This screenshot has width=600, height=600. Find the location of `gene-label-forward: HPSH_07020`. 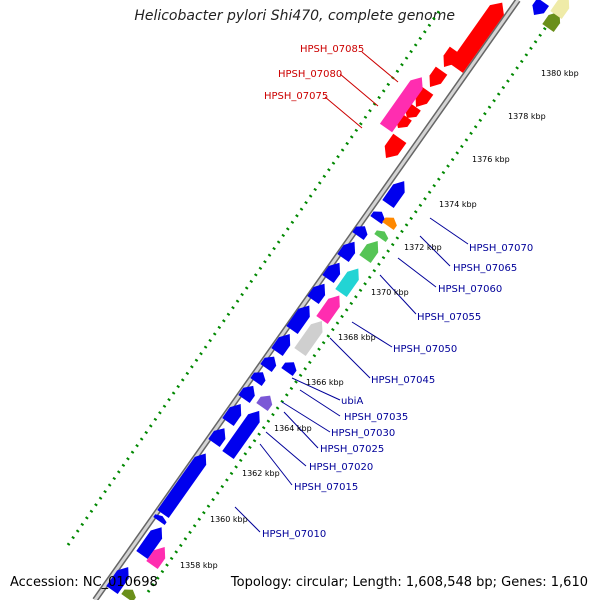

gene-label-forward: HPSH_07020 is located at coordinates (341, 467).